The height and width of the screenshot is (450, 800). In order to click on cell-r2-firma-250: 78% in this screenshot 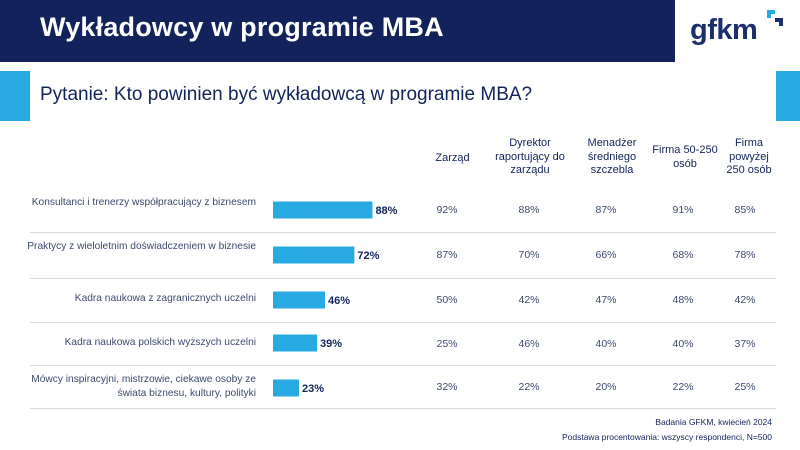, I will do `click(745, 255)`.